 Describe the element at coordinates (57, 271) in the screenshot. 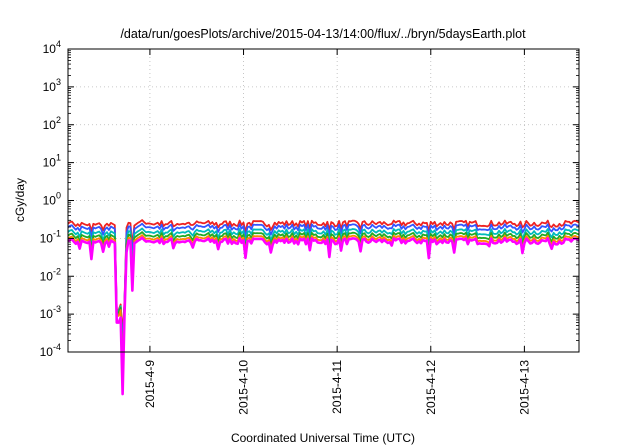

I see `y-tick-exponent: -2` at that location.